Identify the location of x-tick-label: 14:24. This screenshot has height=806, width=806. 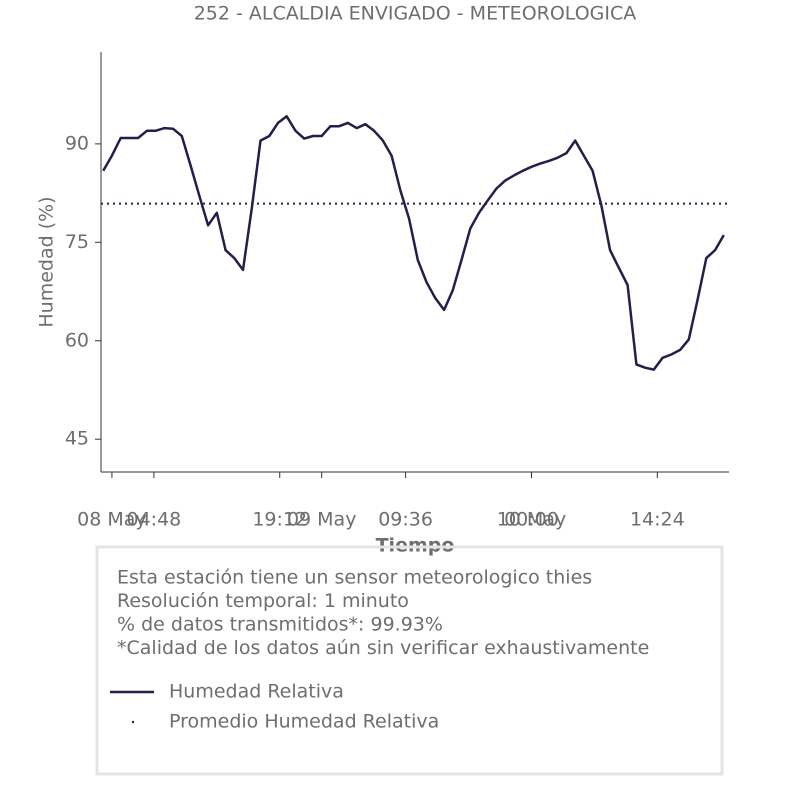
(657, 520).